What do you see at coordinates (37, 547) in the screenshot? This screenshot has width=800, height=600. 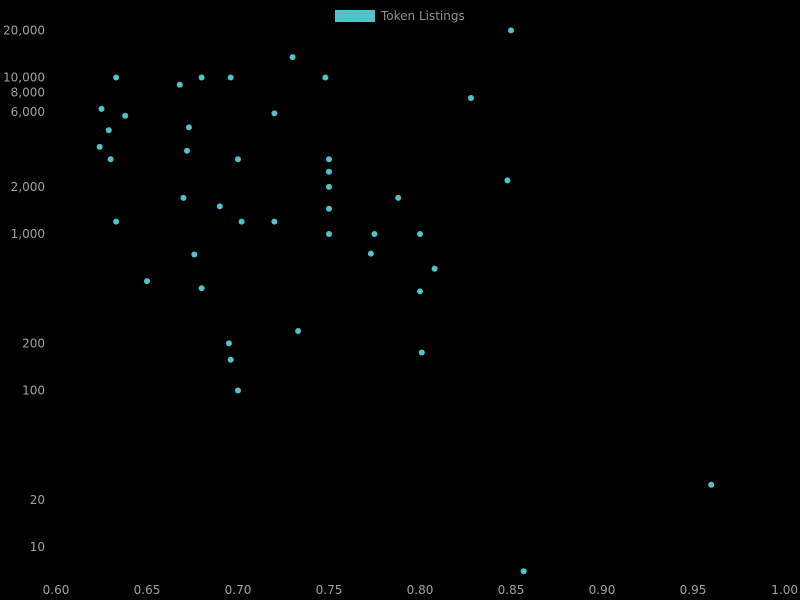 I see `y-tick-label: 10` at bounding box center [37, 547].